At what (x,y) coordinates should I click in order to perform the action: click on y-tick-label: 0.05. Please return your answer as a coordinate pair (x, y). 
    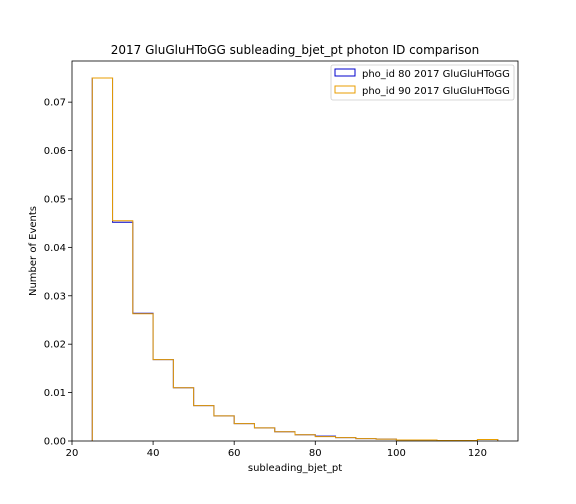
    Looking at the image, I should click on (55, 199).